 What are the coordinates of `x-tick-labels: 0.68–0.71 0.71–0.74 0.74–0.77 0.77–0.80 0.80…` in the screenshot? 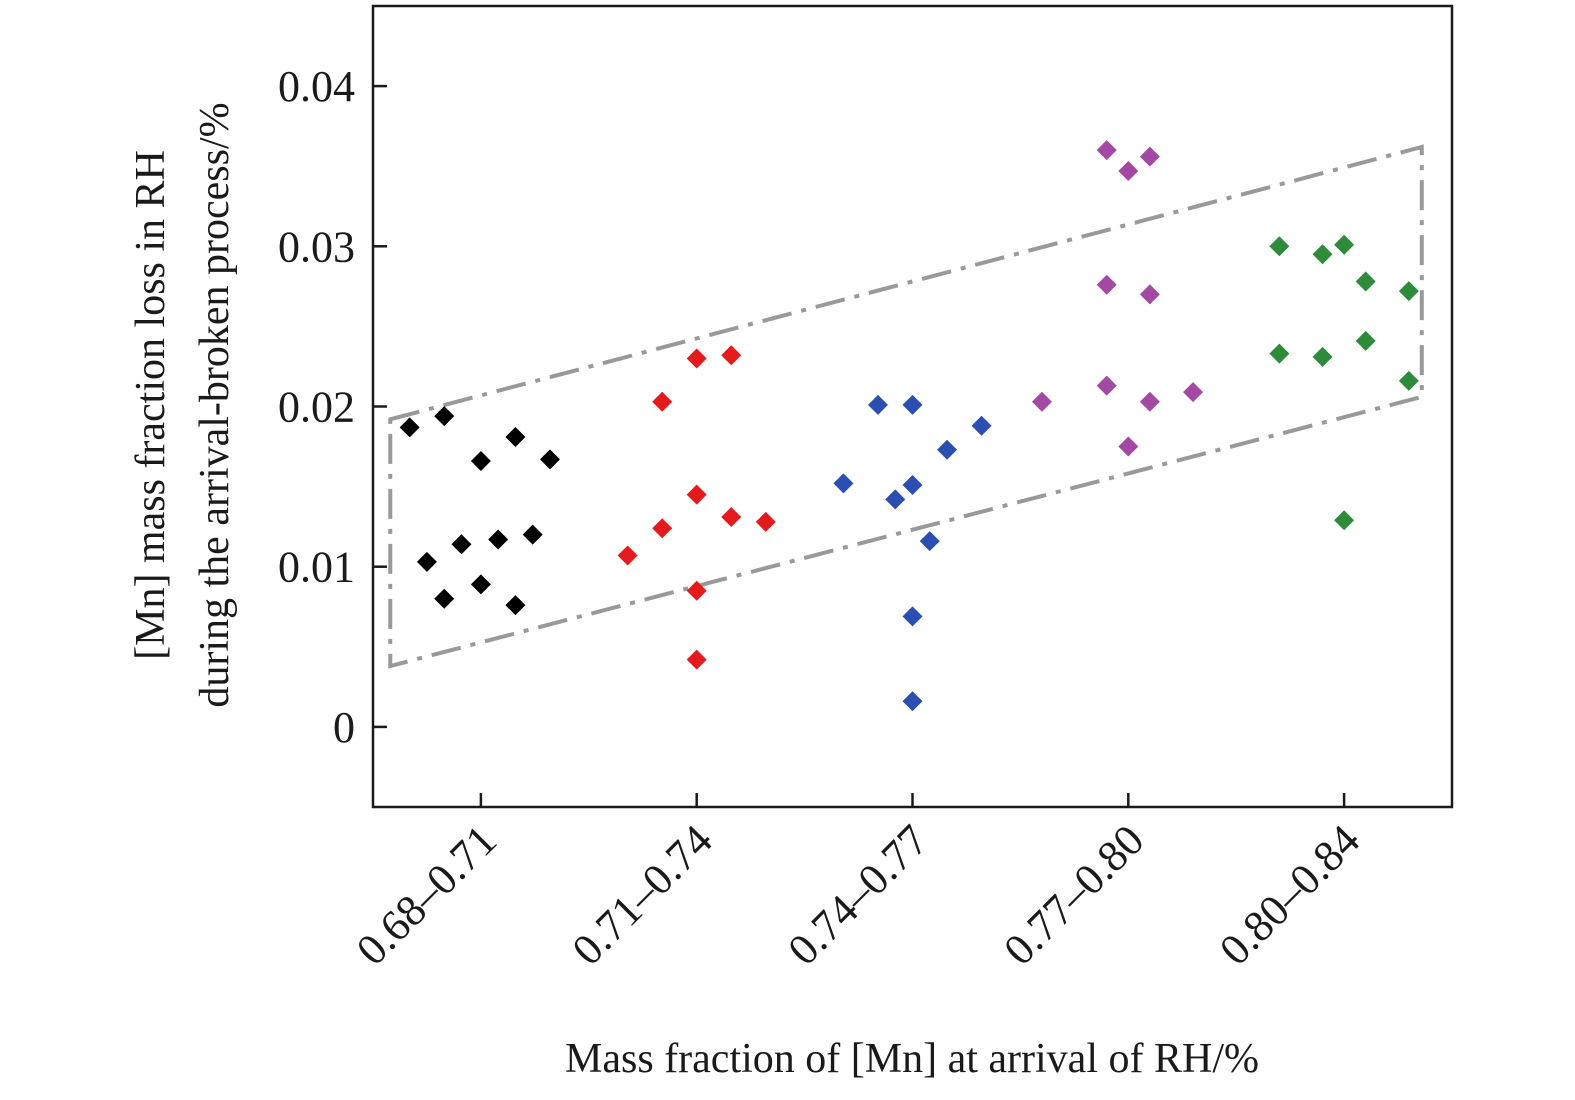 It's located at (858, 894).